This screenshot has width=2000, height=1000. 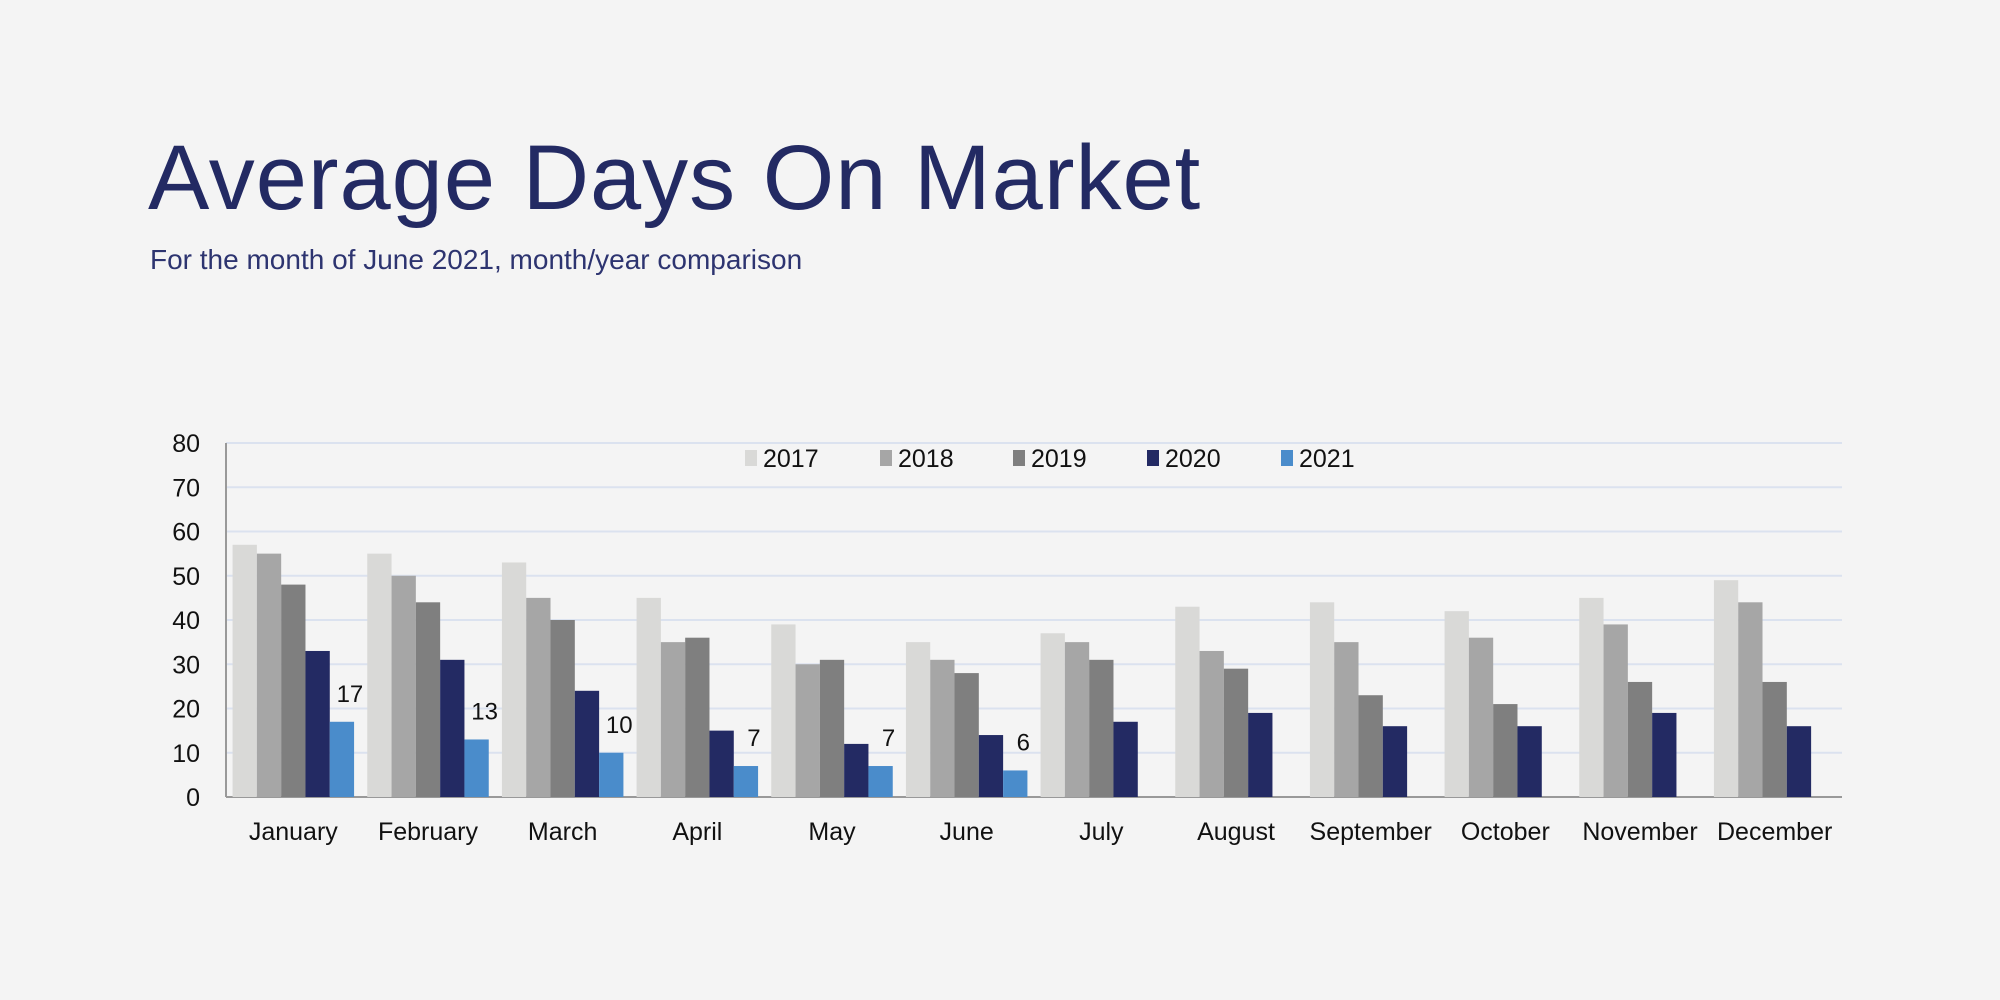 I want to click on bar-2018-august, so click(x=1211, y=723).